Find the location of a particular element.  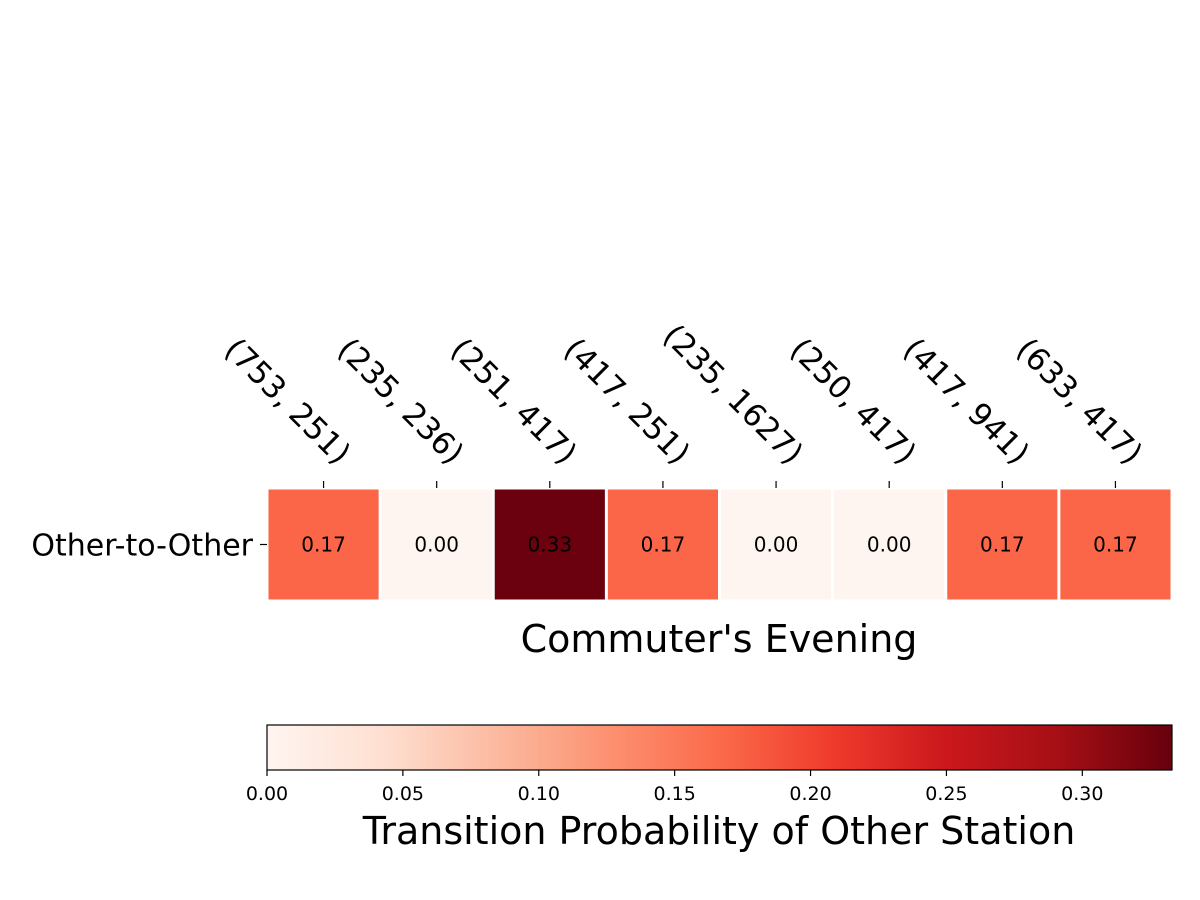

colorbar-label: Transition Probability of Other Station is located at coordinates (719, 831).